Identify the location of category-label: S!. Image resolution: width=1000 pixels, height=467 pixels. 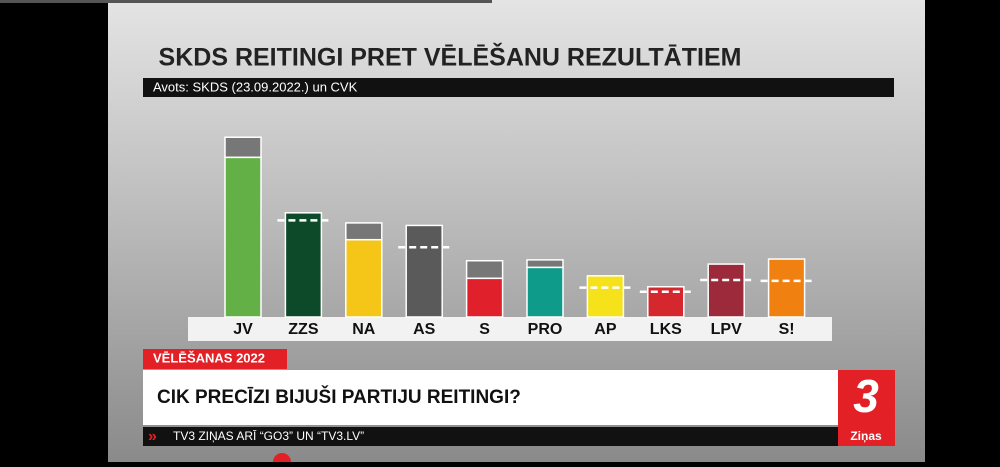
(787, 329).